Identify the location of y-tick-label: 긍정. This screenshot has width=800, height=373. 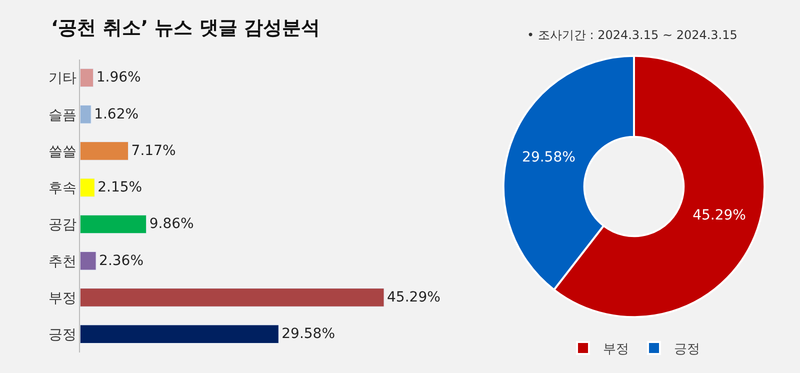
(62, 335).